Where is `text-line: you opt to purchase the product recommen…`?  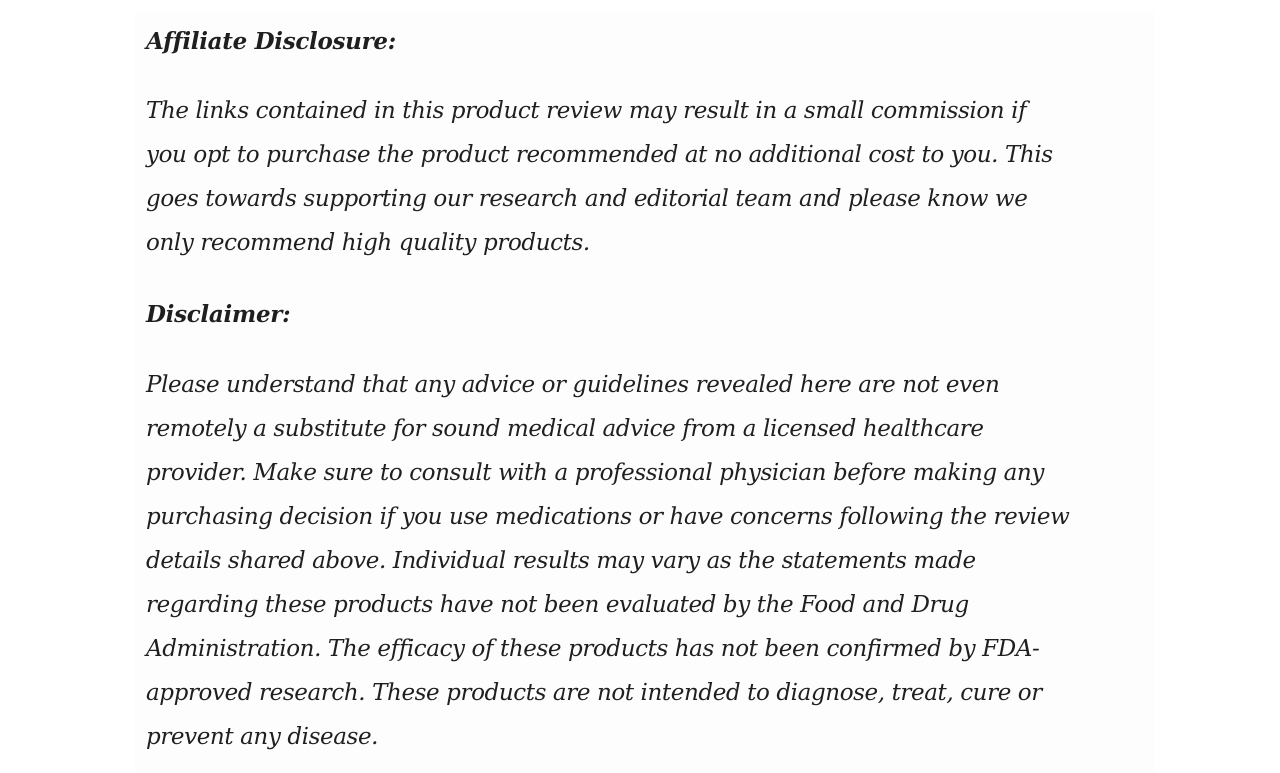 text-line: you opt to purchase the product recommen… is located at coordinates (599, 155).